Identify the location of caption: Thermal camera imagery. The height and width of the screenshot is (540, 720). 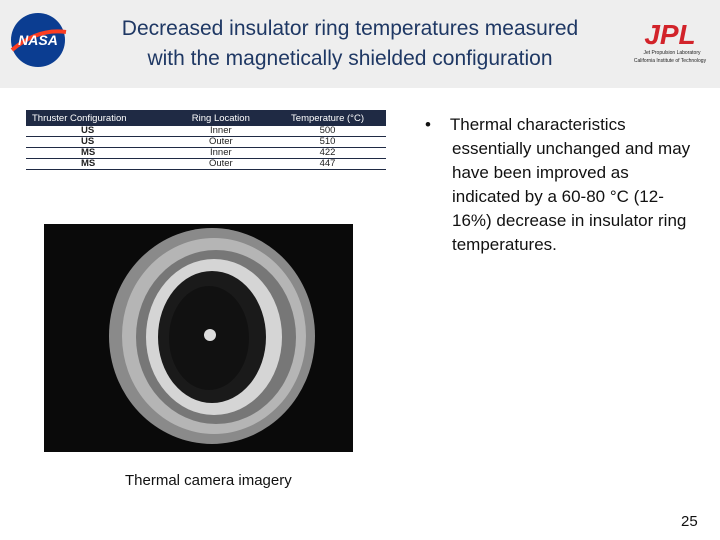
(208, 480).